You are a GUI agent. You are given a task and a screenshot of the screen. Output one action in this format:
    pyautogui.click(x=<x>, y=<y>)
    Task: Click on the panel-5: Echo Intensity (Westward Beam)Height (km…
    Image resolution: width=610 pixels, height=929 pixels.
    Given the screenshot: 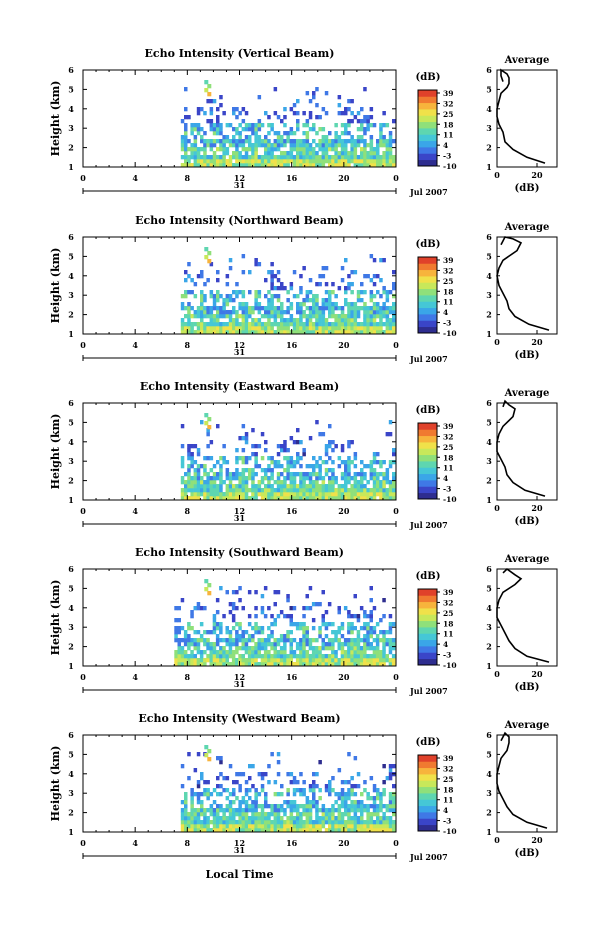 What is the action you would take?
    pyautogui.click(x=303, y=787)
    